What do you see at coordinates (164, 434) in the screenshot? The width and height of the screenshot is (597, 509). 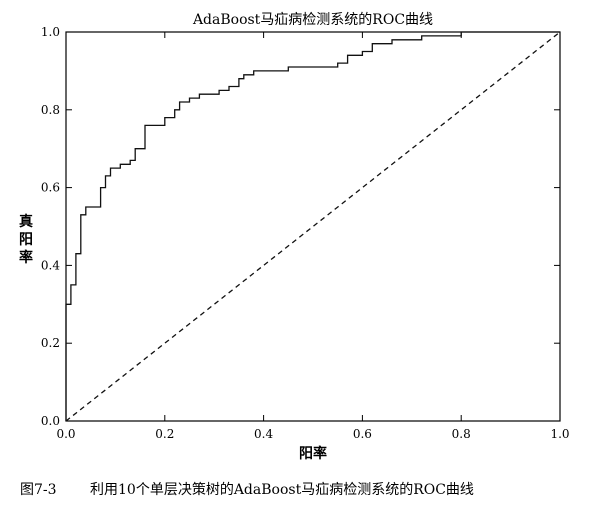 I see `x-tick-label: 0.2` at bounding box center [164, 434].